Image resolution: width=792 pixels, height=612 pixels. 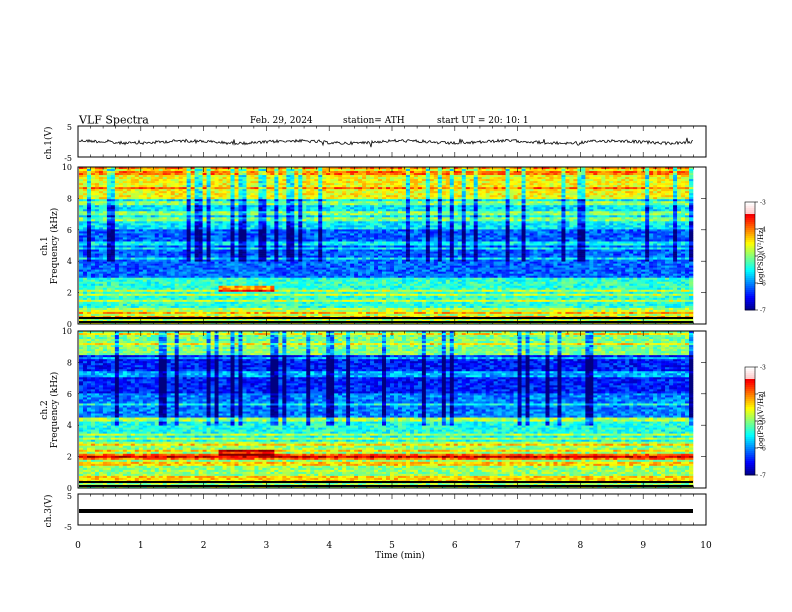 What do you see at coordinates (374, 121) in the screenshot?
I see `station-label: station= ATH` at bounding box center [374, 121].